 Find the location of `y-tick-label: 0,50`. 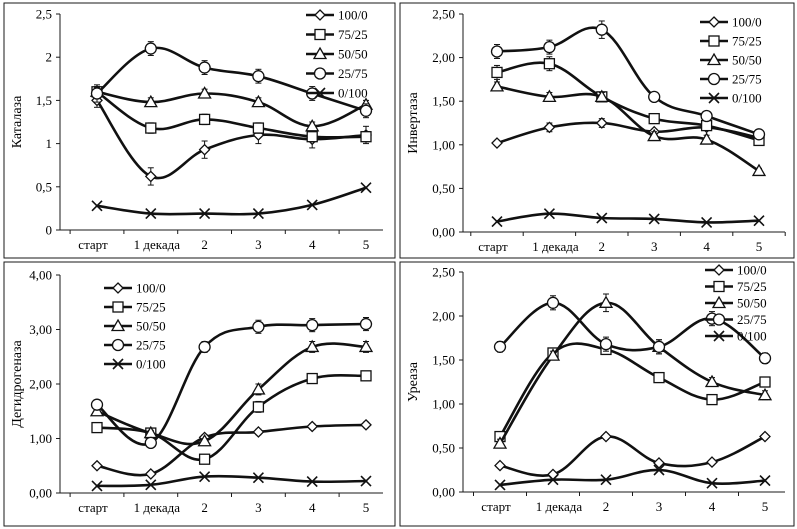

y-tick-label: 0,50 is located at coordinates (443, 448).